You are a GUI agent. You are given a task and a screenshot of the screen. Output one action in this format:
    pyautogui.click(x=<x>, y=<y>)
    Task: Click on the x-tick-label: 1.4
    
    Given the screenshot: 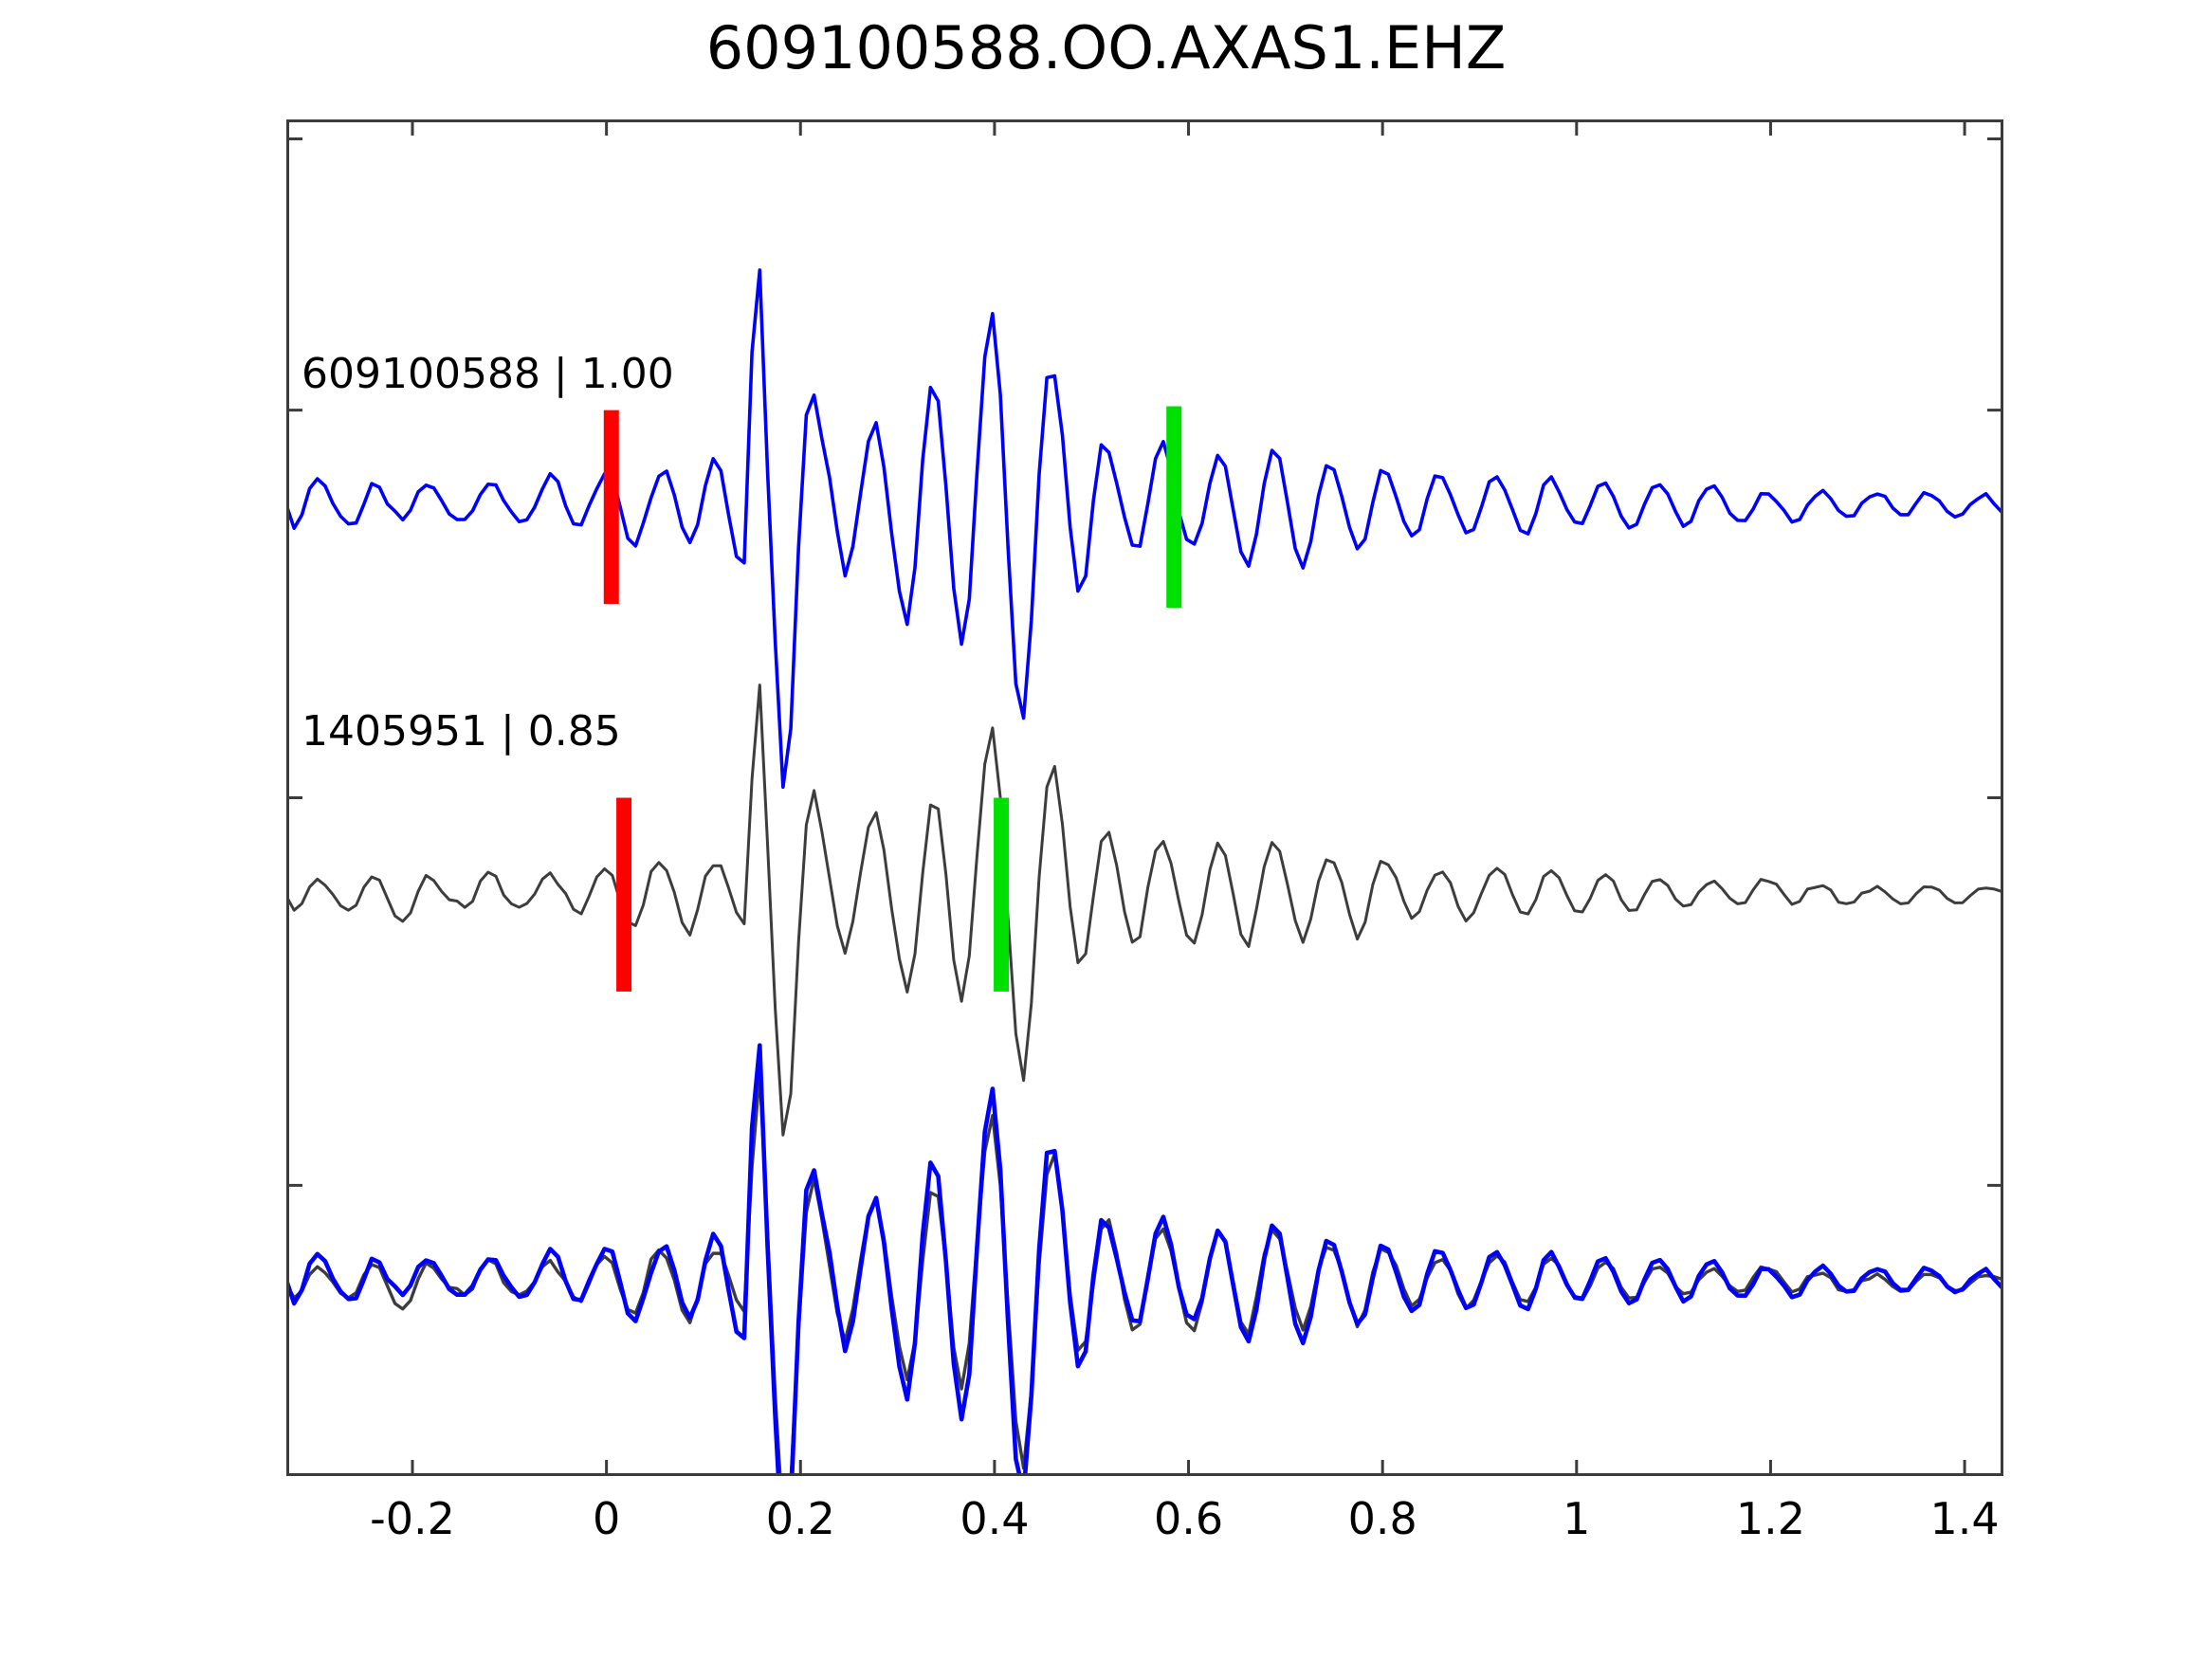 What is the action you would take?
    pyautogui.click(x=1964, y=1518)
    